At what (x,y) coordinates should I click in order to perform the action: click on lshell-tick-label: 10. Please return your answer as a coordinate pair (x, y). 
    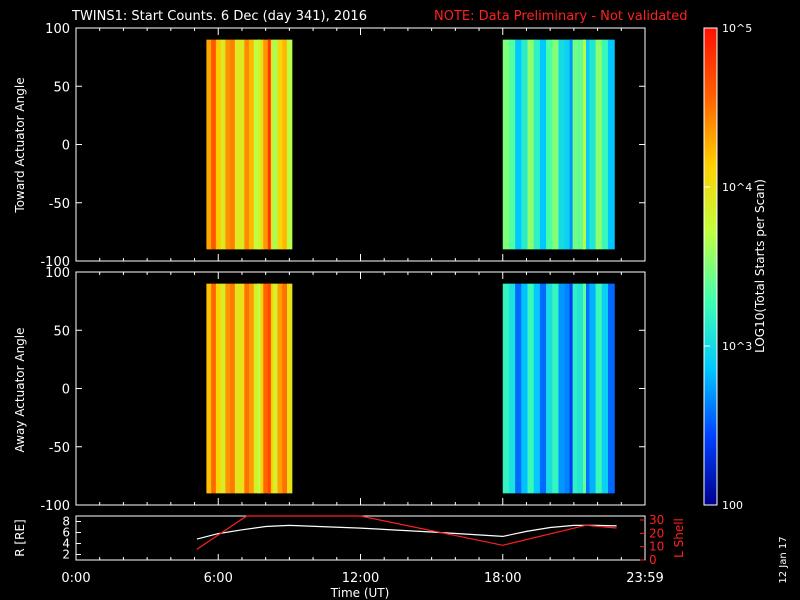
    Looking at the image, I should click on (656, 547).